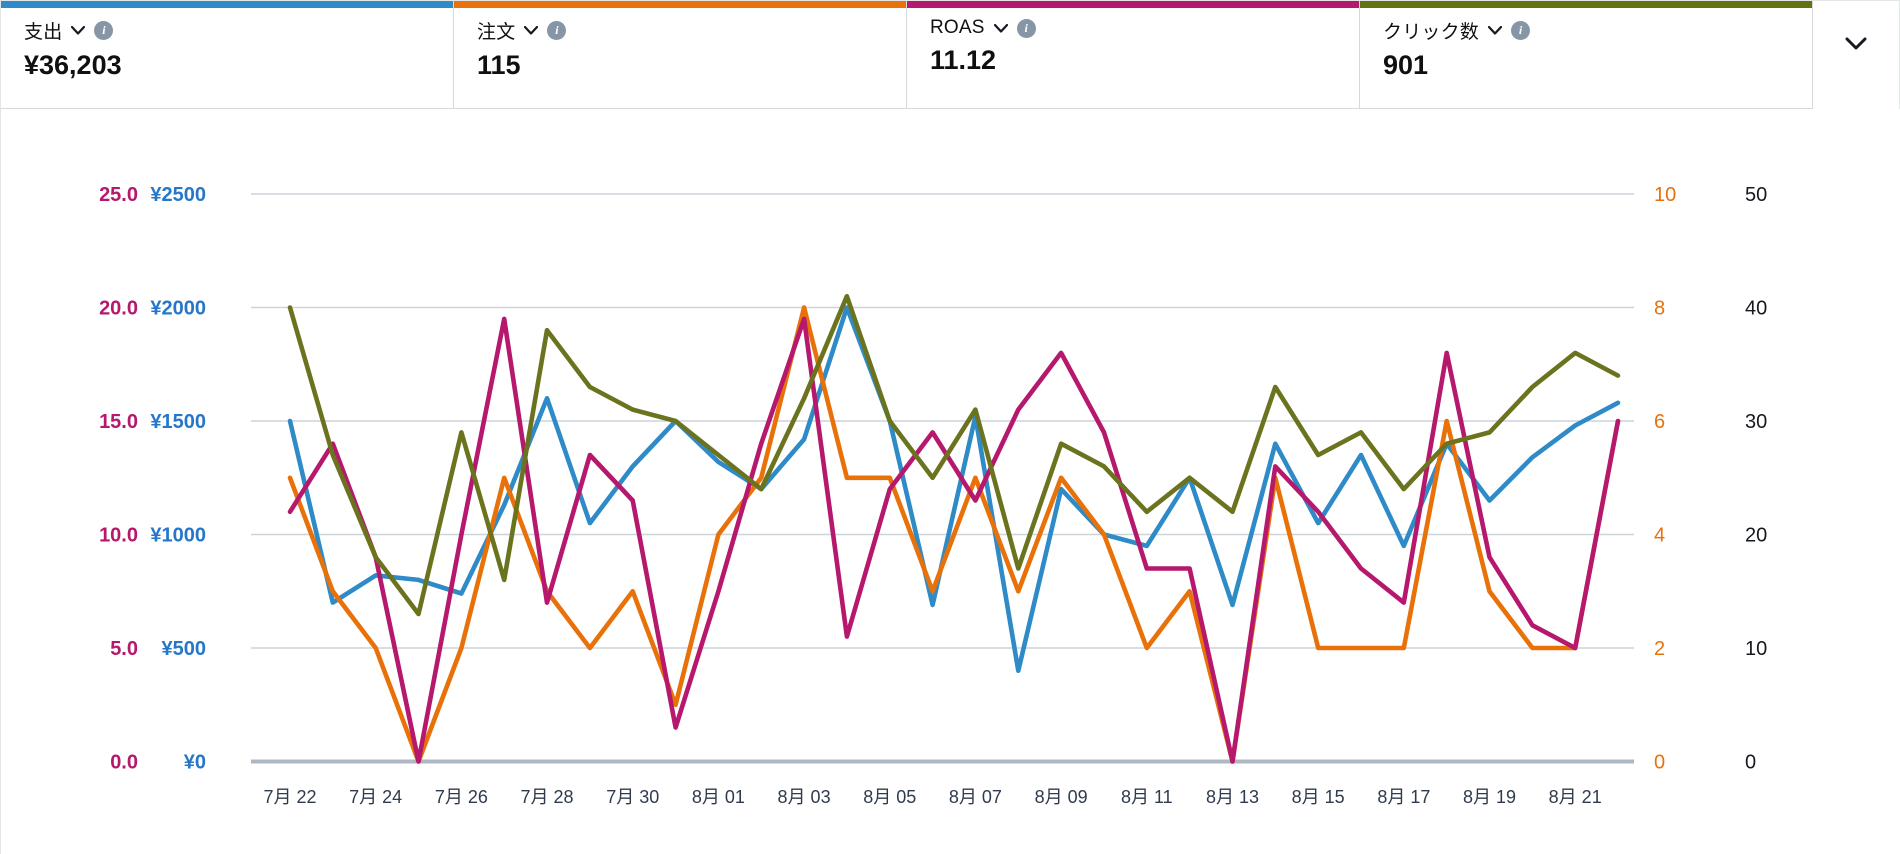 This screenshot has height=854, width=1900. What do you see at coordinates (499, 65) in the screenshot?
I see `orders-card-value: 115` at bounding box center [499, 65].